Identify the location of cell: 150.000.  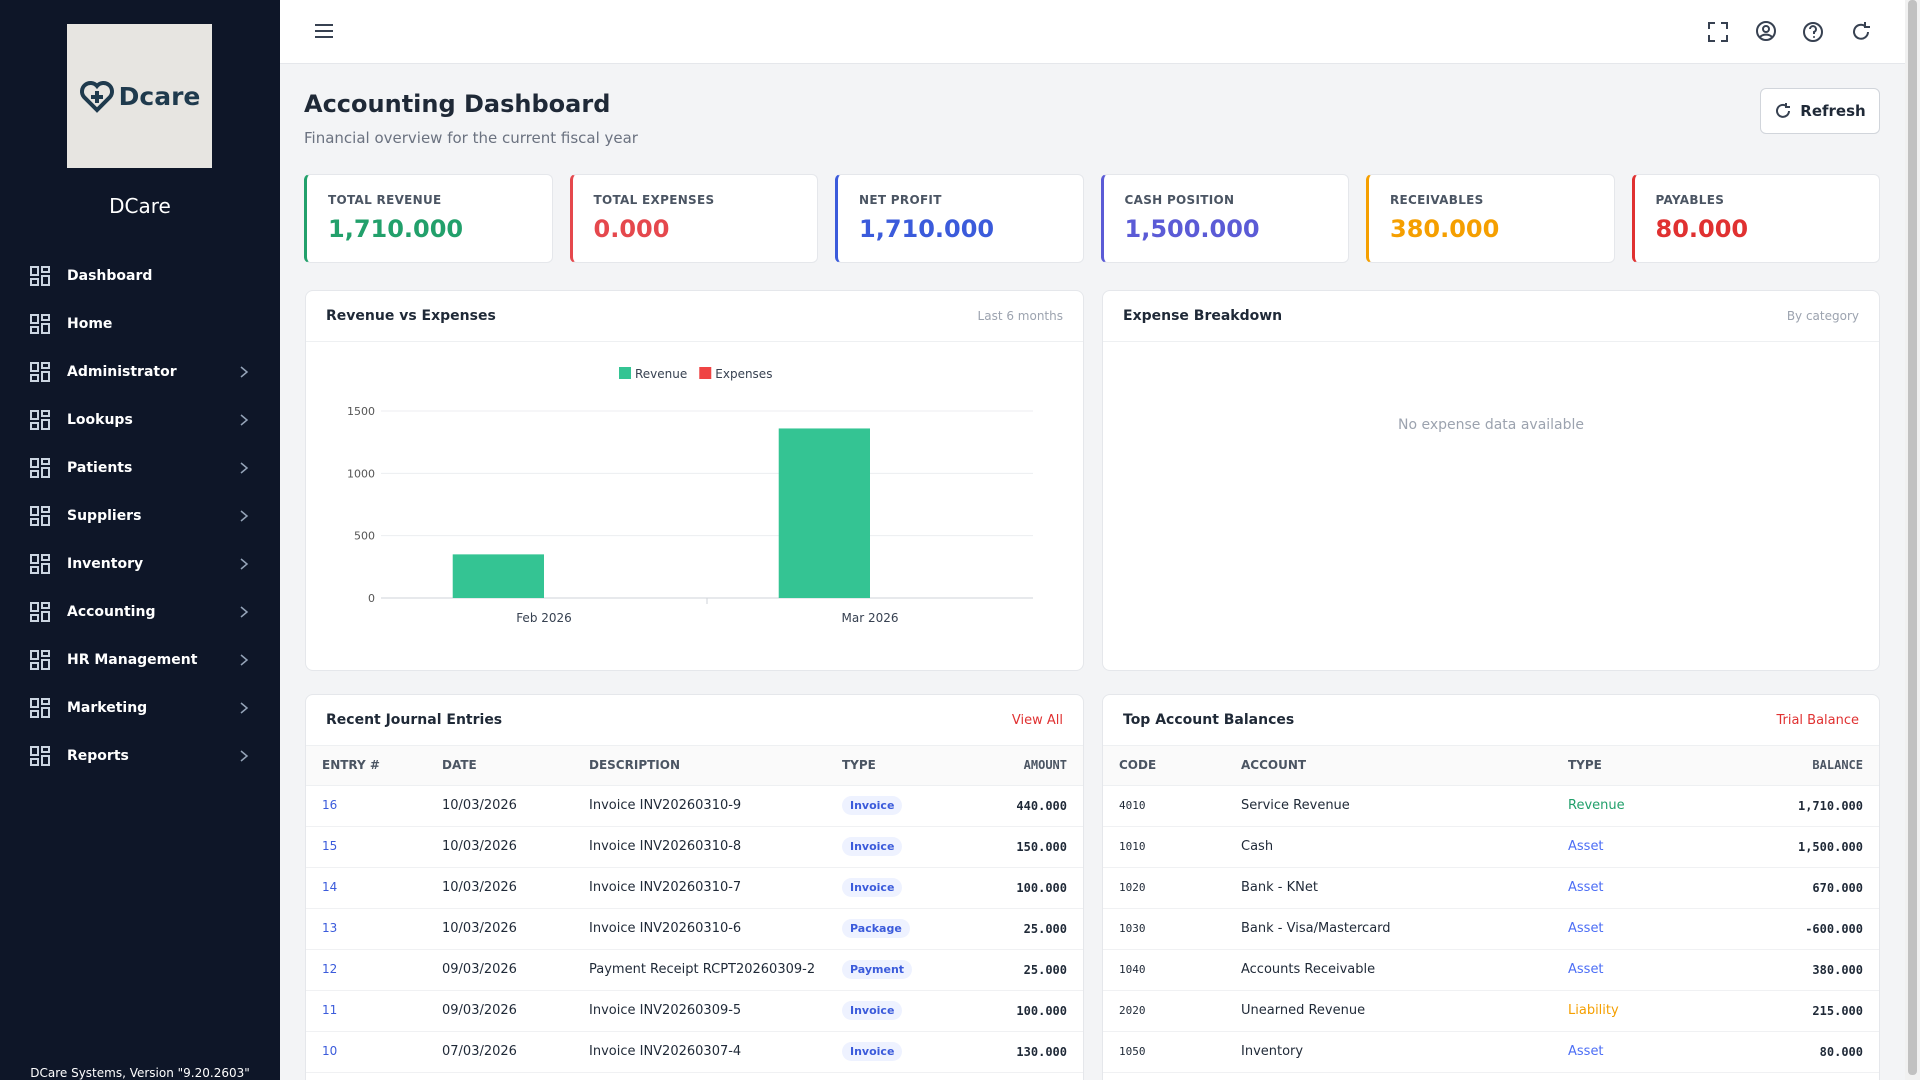
(1024, 846).